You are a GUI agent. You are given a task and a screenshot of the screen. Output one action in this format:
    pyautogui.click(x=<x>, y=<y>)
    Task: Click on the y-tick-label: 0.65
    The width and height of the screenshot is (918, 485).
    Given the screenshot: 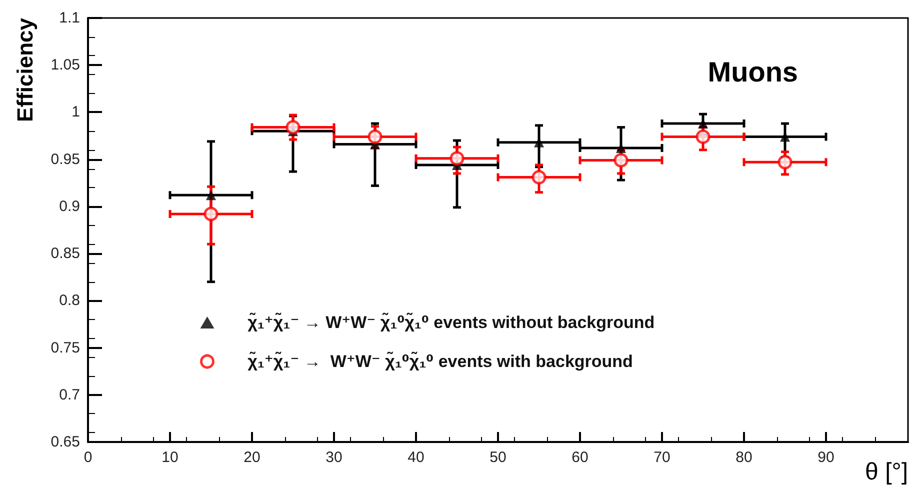 What is the action you would take?
    pyautogui.click(x=65, y=442)
    